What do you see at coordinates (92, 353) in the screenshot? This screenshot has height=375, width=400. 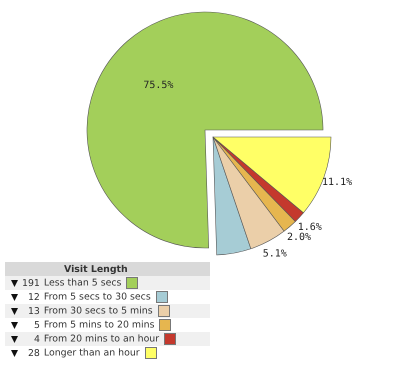 I see `legend-label: Longer than an hour` at bounding box center [92, 353].